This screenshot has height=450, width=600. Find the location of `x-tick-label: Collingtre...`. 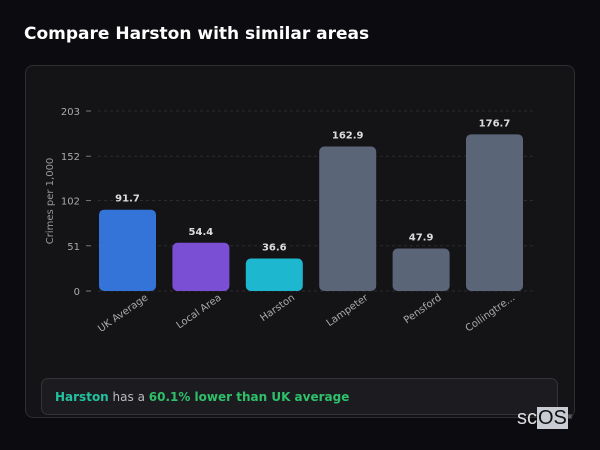

x-tick-label: Collingtre... is located at coordinates (491, 313).